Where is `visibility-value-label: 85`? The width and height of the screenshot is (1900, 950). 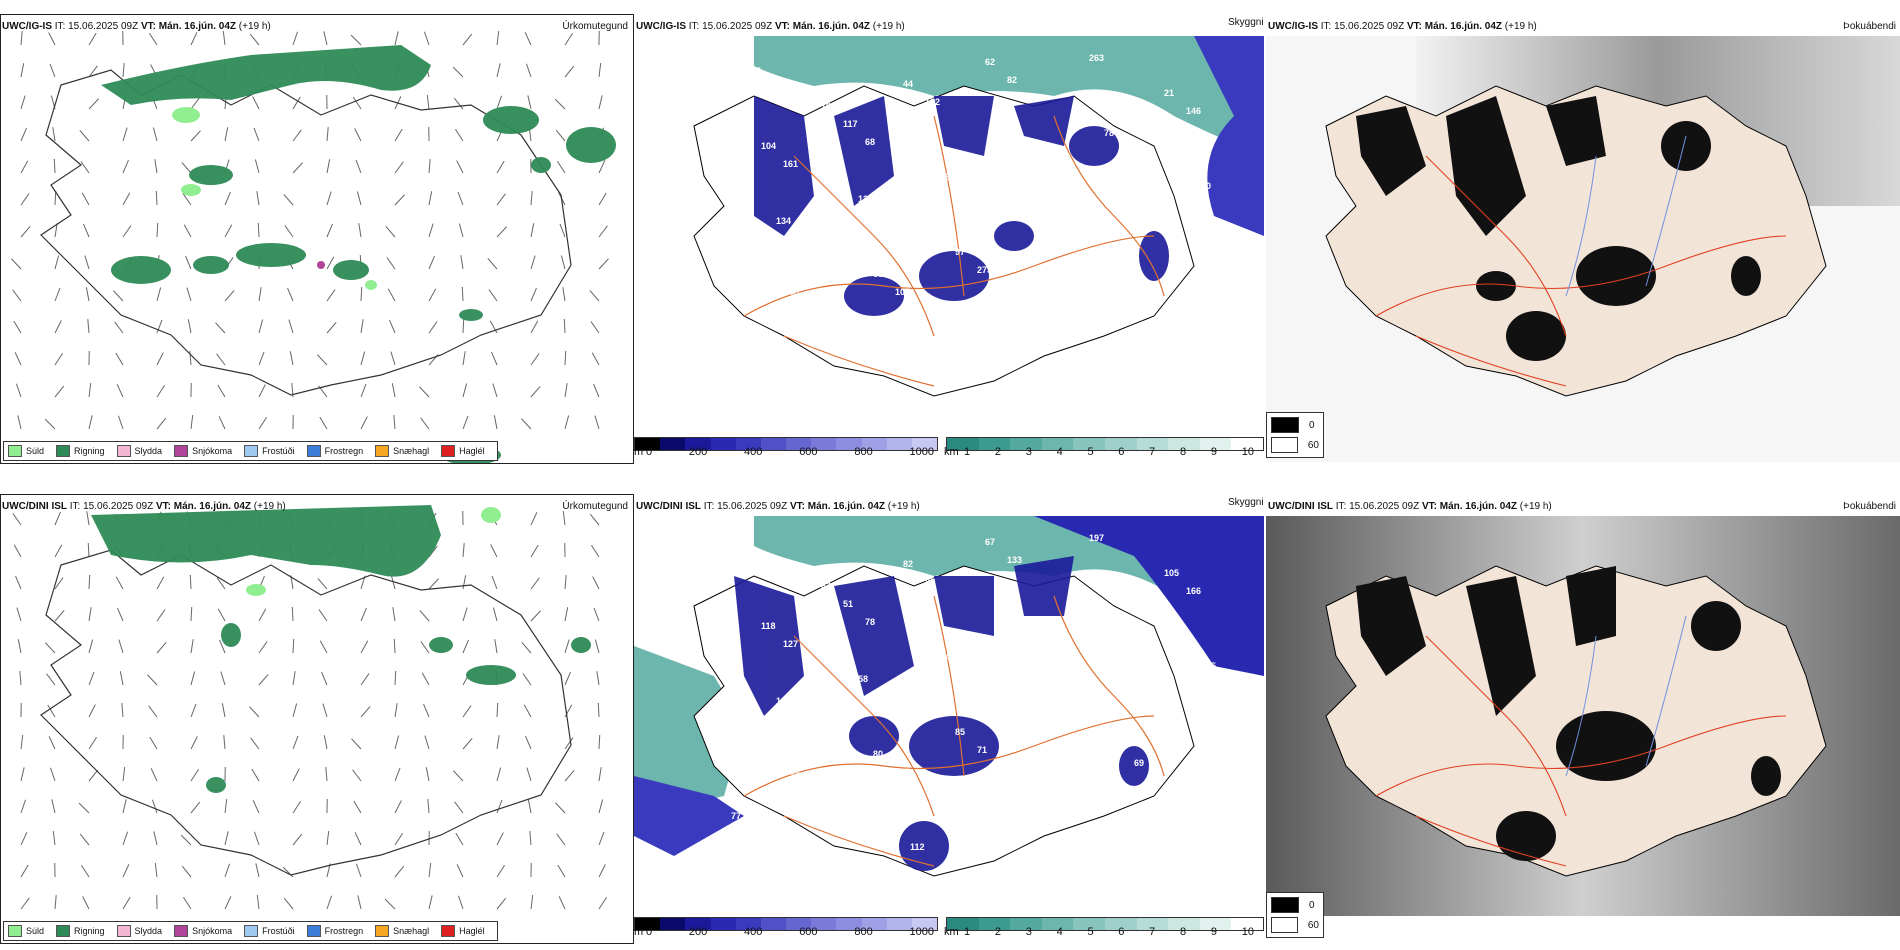 visibility-value-label: 85 is located at coordinates (736, 336).